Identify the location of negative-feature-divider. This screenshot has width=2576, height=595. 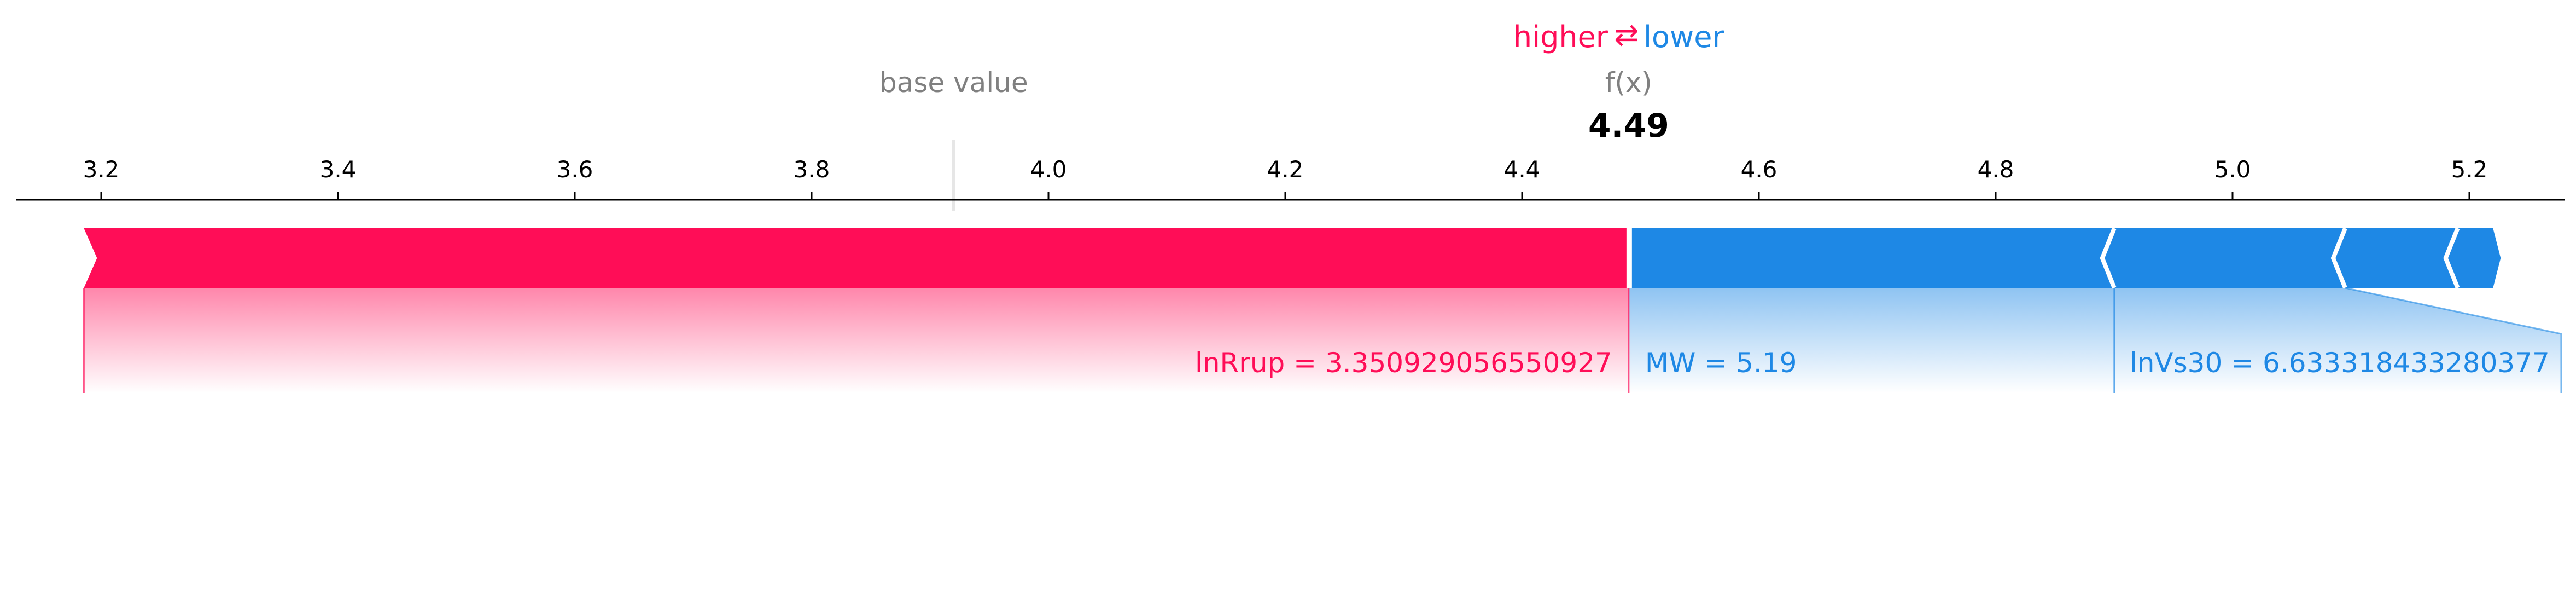
(2454, 340).